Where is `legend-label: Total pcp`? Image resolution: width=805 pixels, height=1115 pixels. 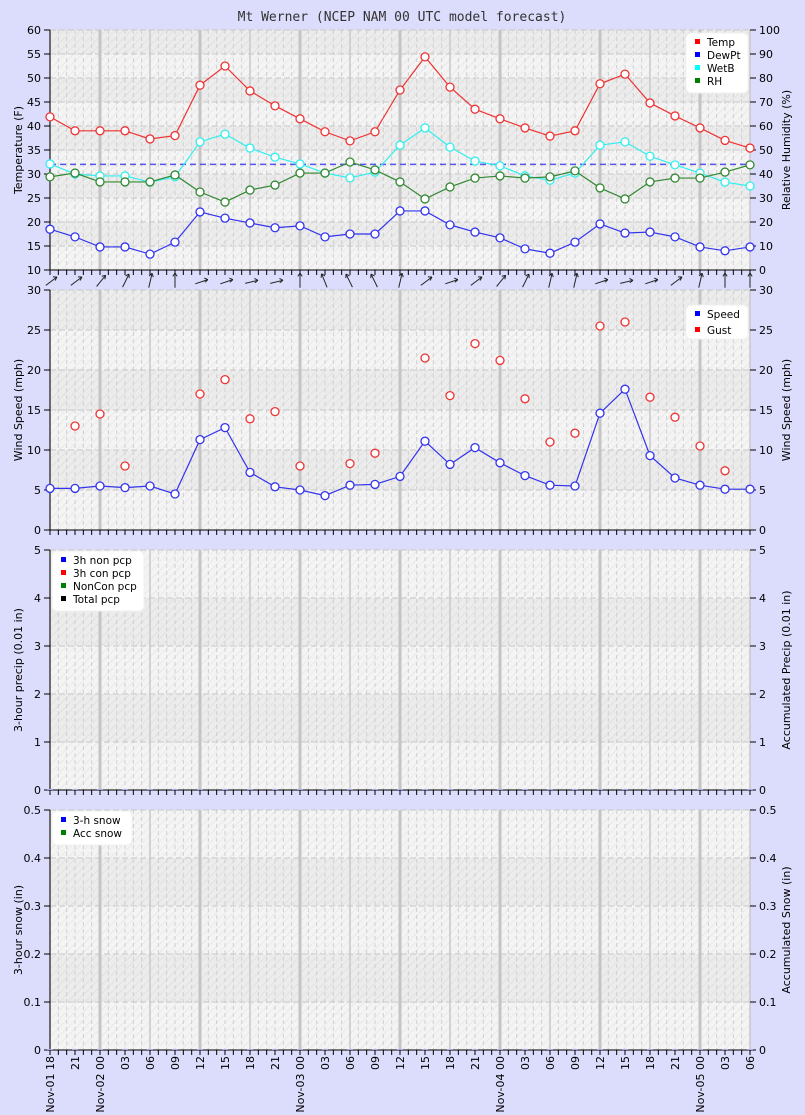
legend-label: Total pcp is located at coordinates (96, 600).